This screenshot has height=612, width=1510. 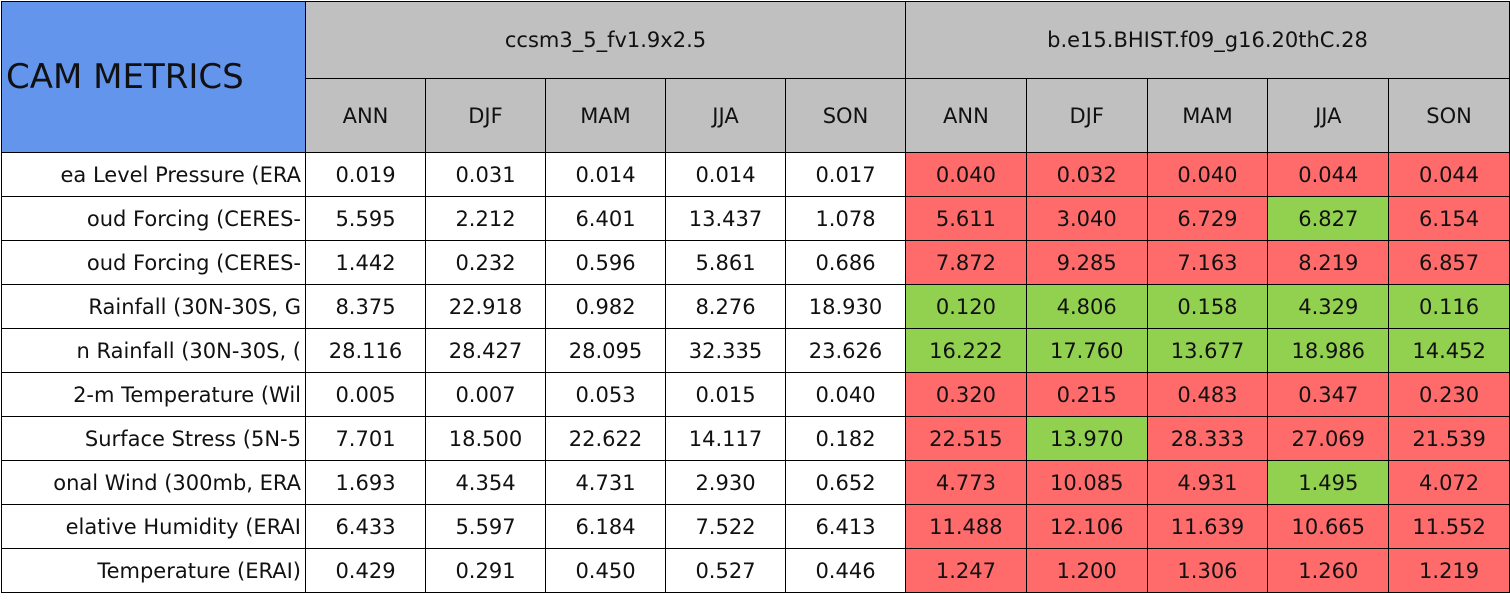 What do you see at coordinates (1086, 350) in the screenshot?
I see `metric-cell: 17.760` at bounding box center [1086, 350].